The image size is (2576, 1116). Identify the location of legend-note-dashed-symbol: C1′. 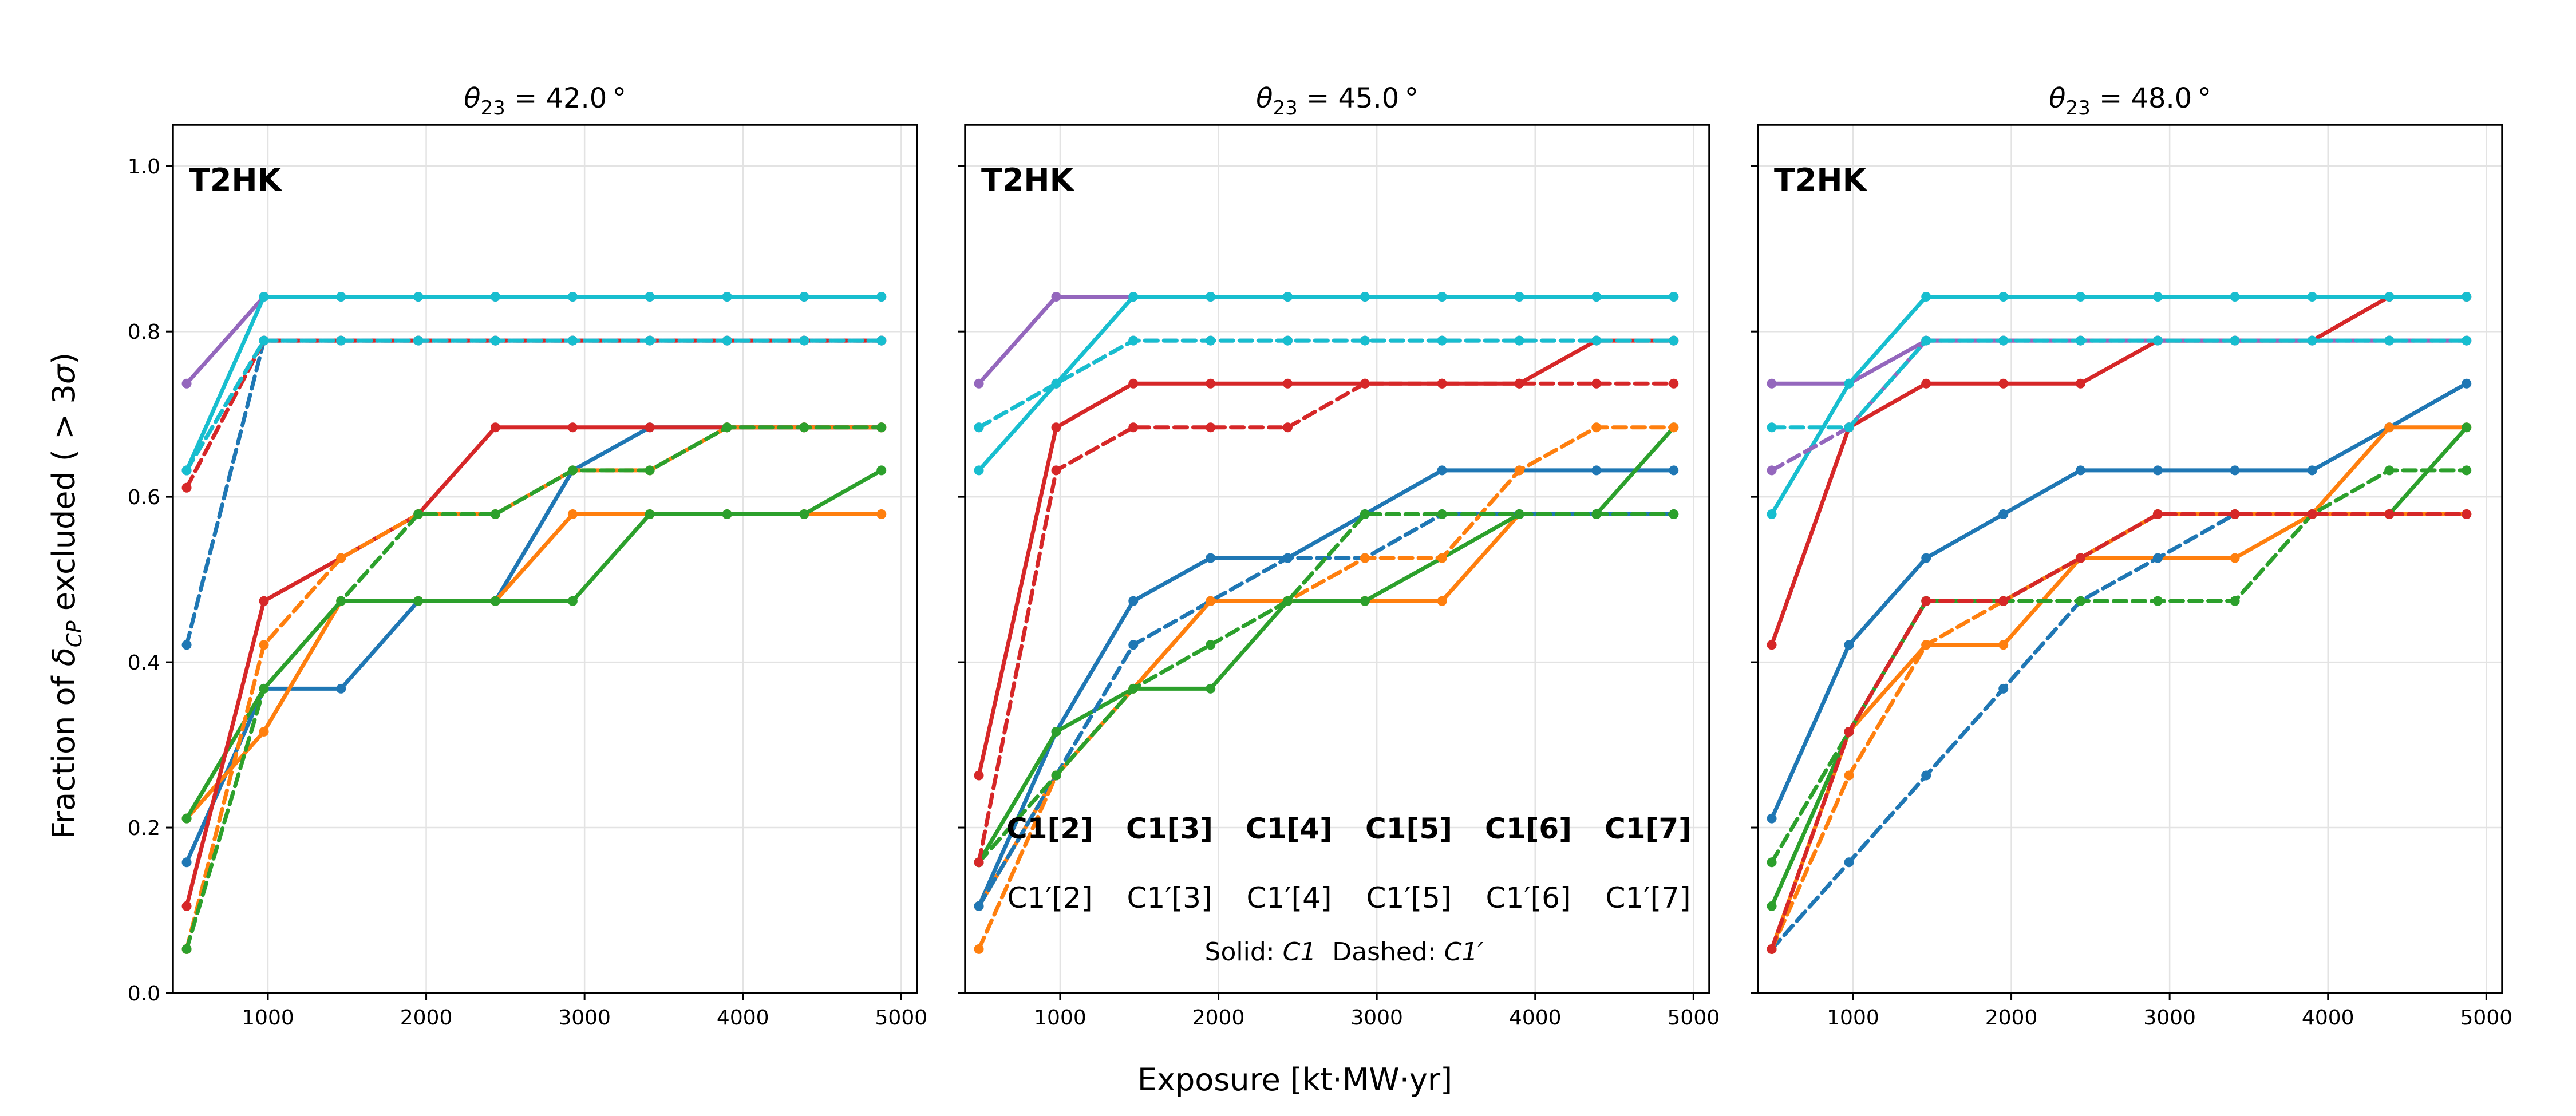
(1464, 952).